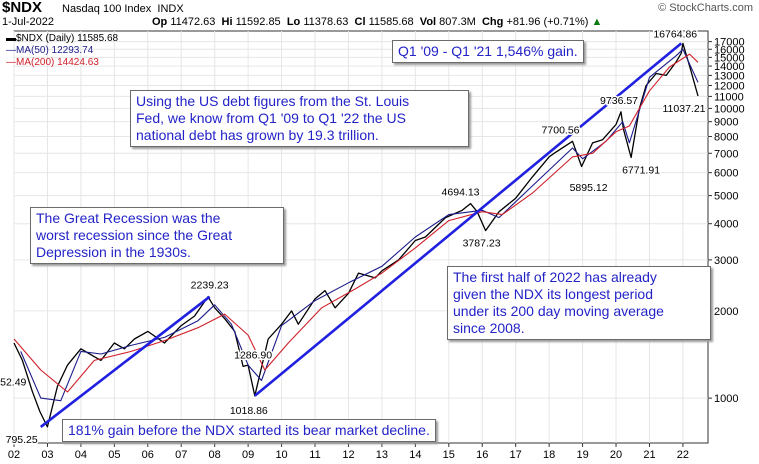  Describe the element at coordinates (326, 22) in the screenshot. I see `low-value: 11378.63` at that location.